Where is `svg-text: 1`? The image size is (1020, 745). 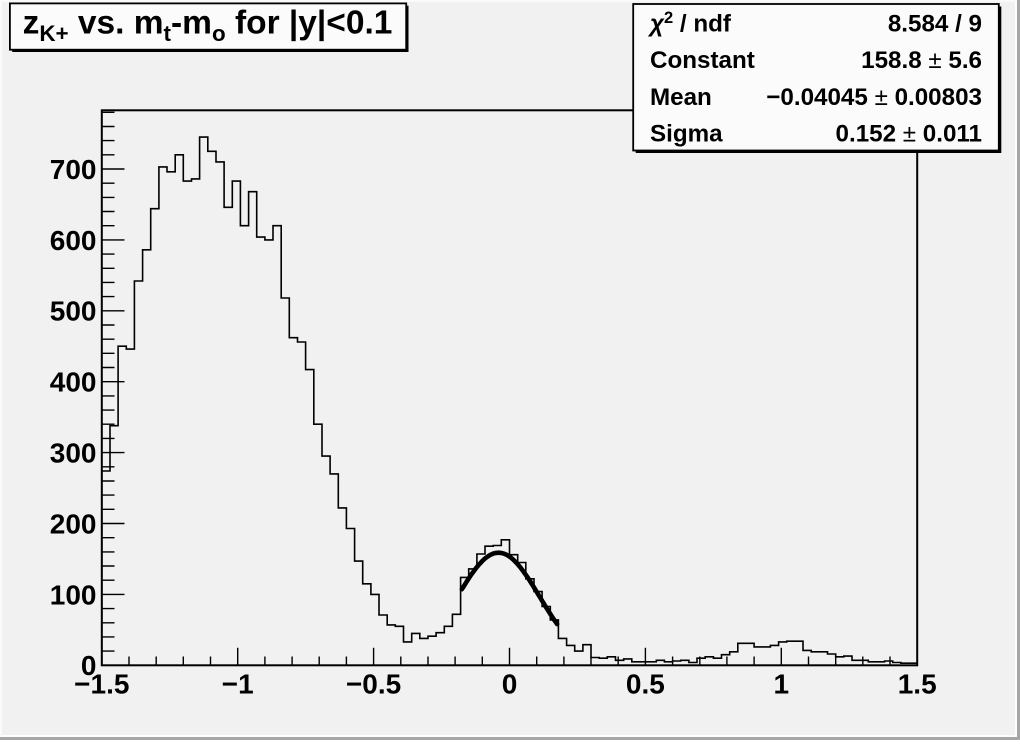 svg-text: 1 is located at coordinates (782, 684).